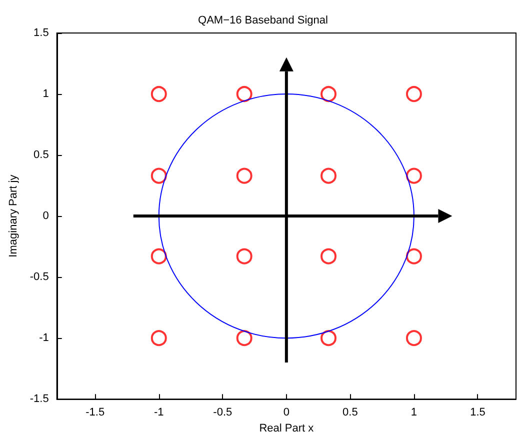 Image resolution: width=526 pixels, height=439 pixels. What do you see at coordinates (95, 412) in the screenshot?
I see `x-tick-label: -1.5` at bounding box center [95, 412].